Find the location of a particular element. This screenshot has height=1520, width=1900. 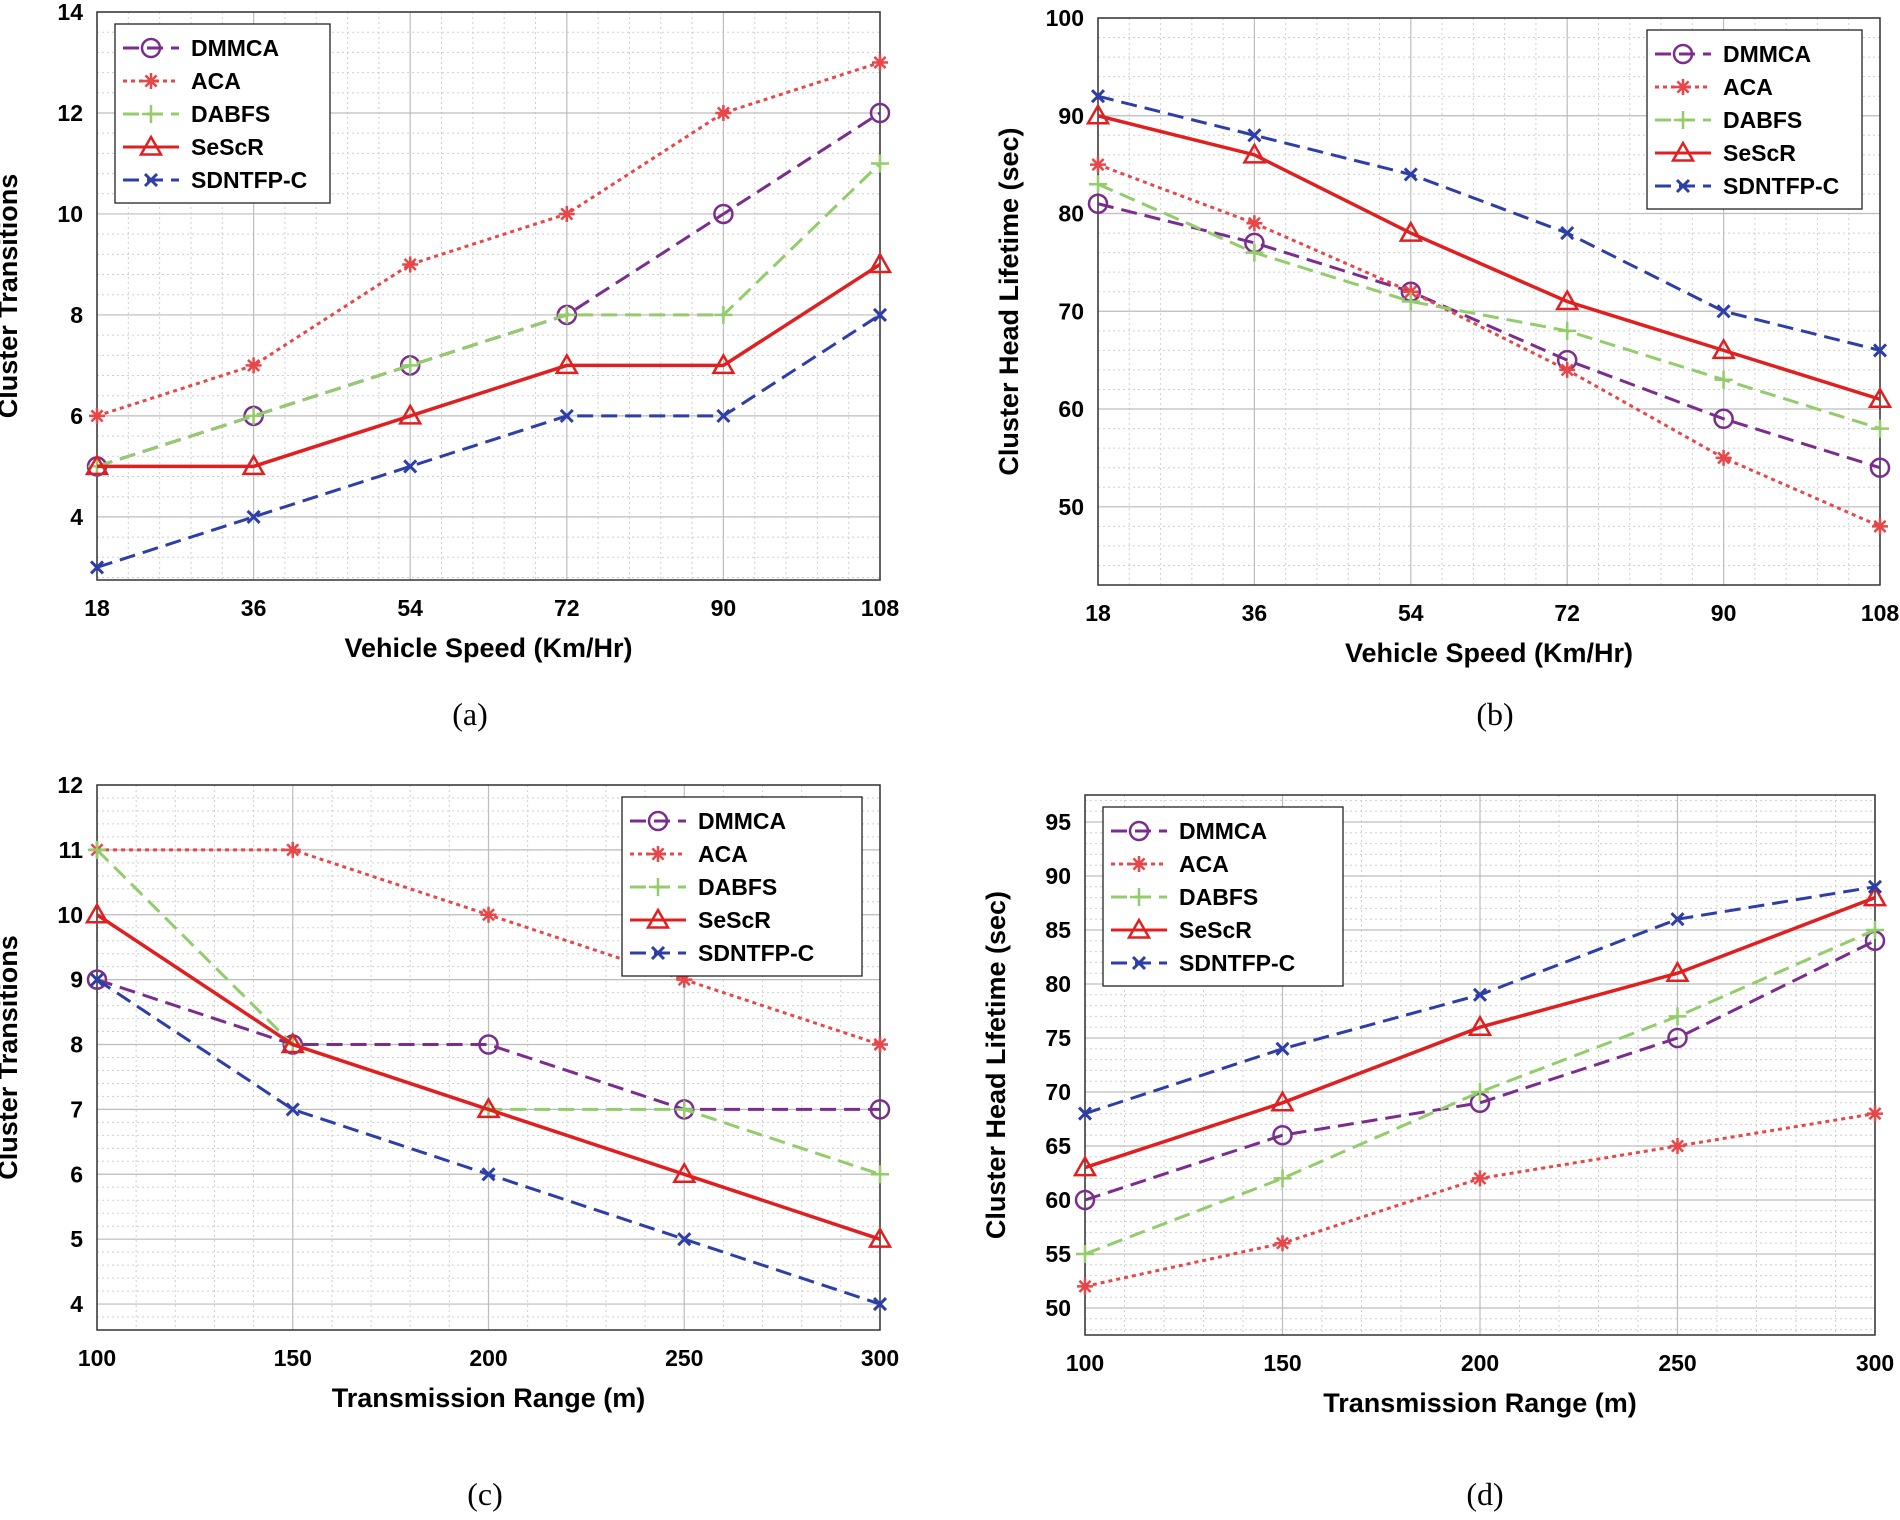

x-tick-label: 150 is located at coordinates (1282, 1363).